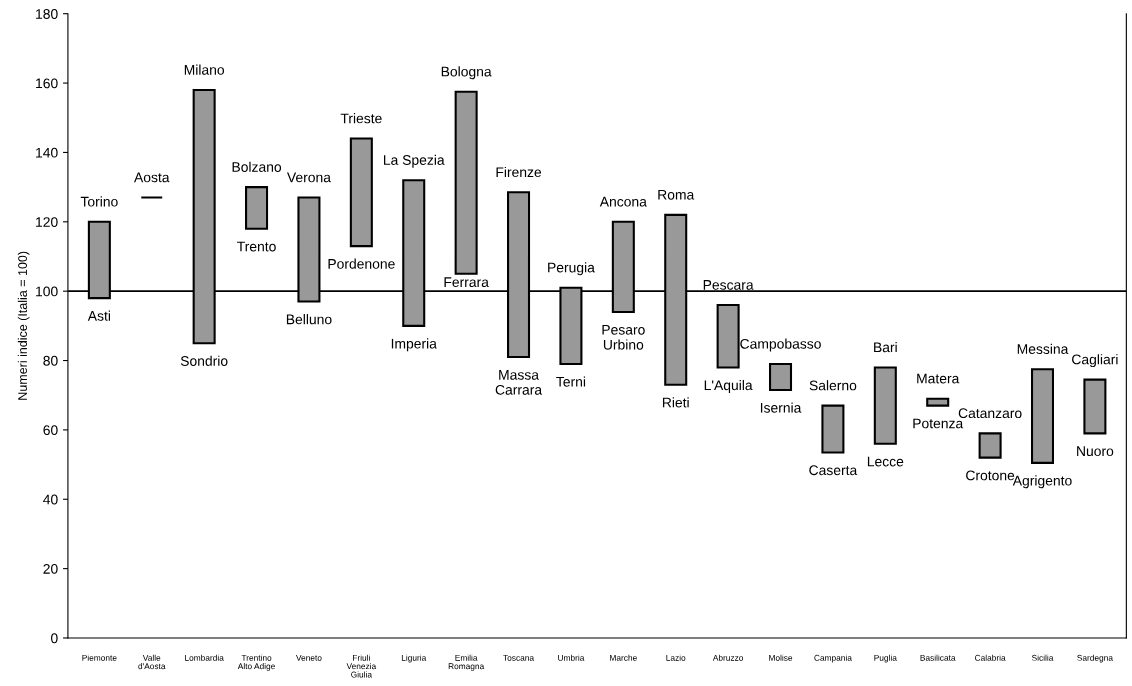  Describe the element at coordinates (47, 83) in the screenshot. I see `y-tick-label: 160` at that location.